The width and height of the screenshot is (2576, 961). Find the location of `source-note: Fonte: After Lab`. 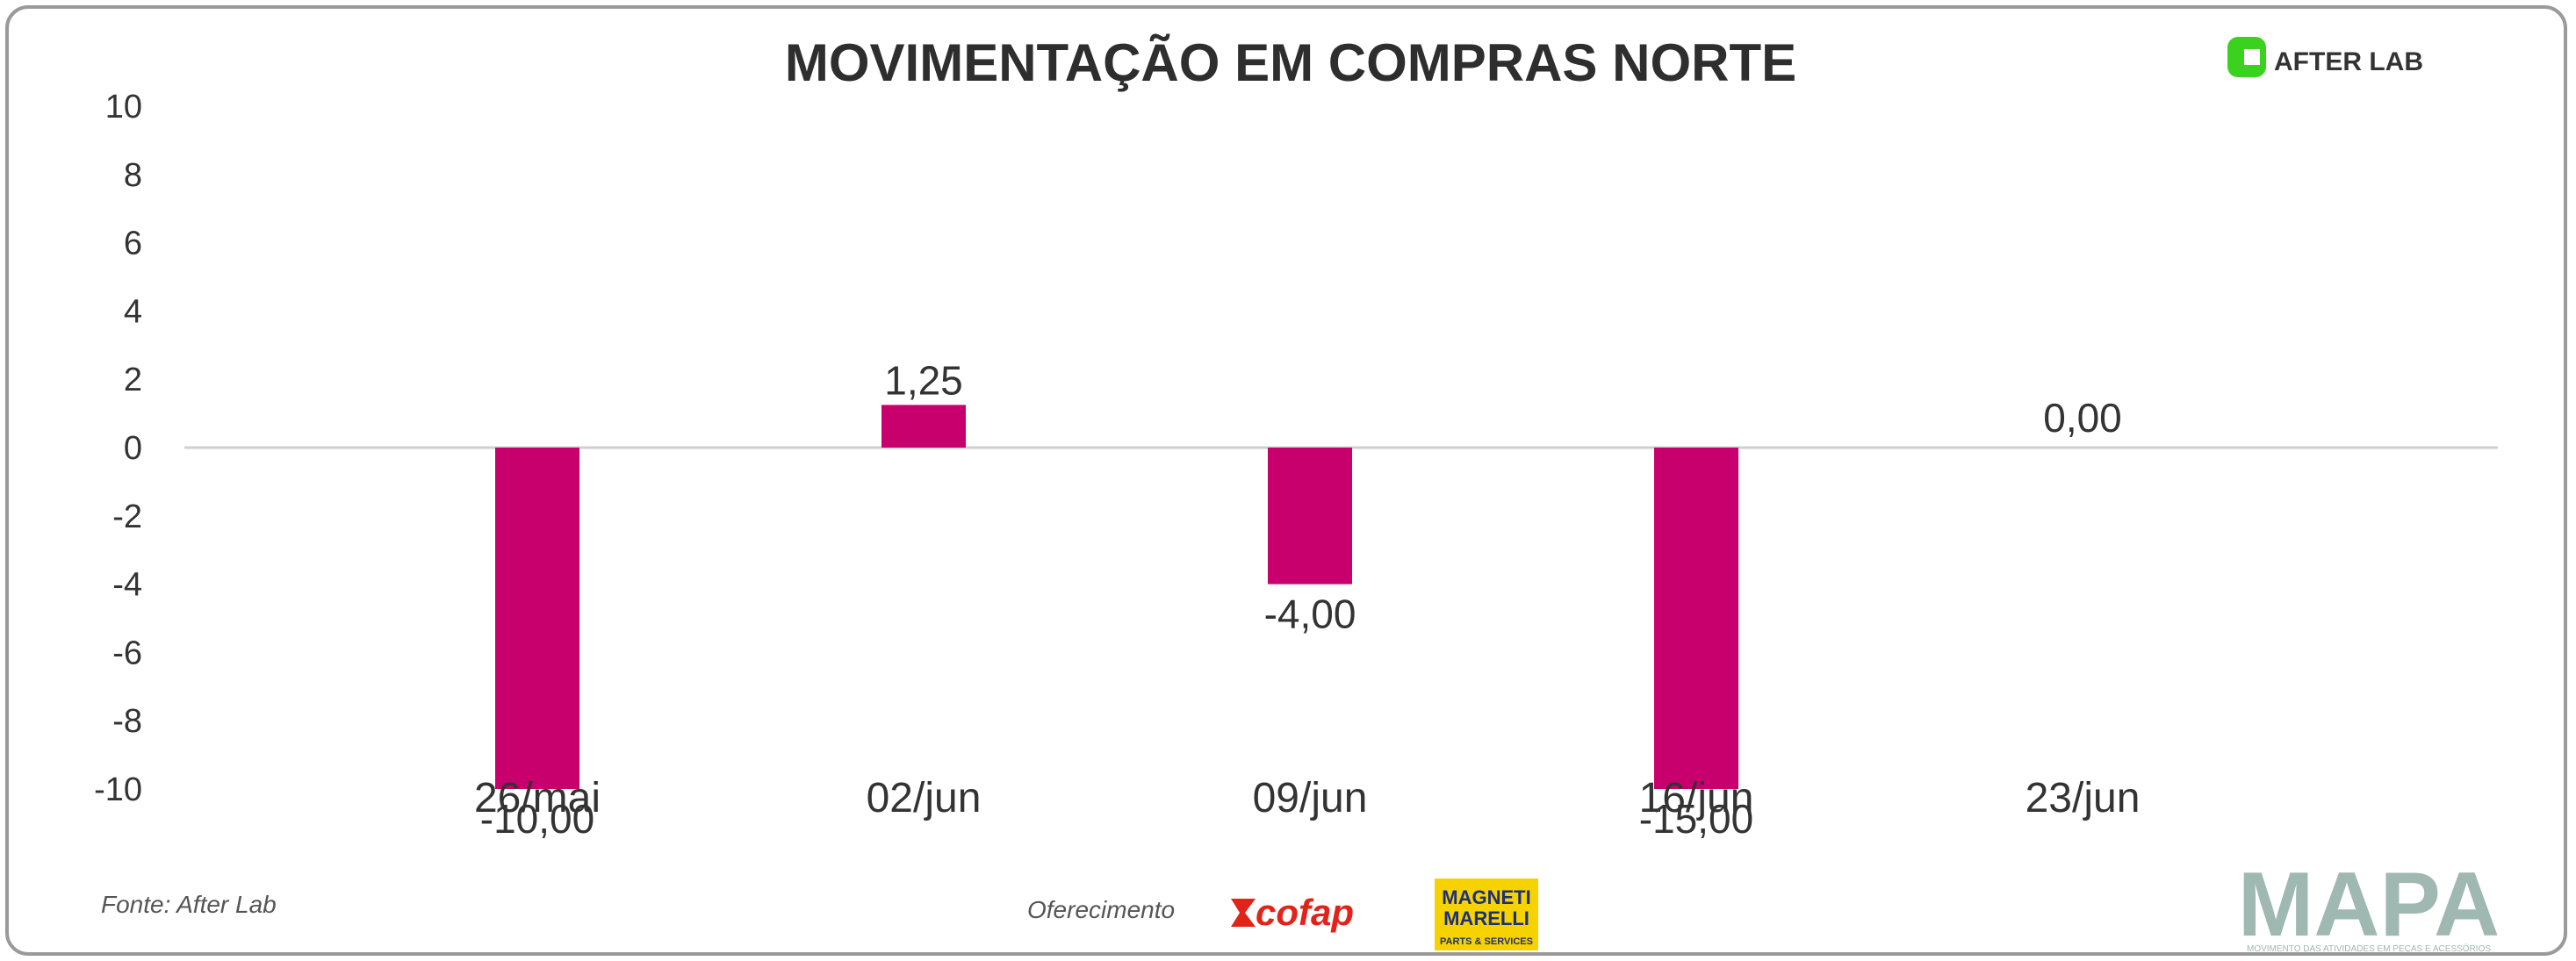

source-note: Fonte: After Lab is located at coordinates (189, 904).